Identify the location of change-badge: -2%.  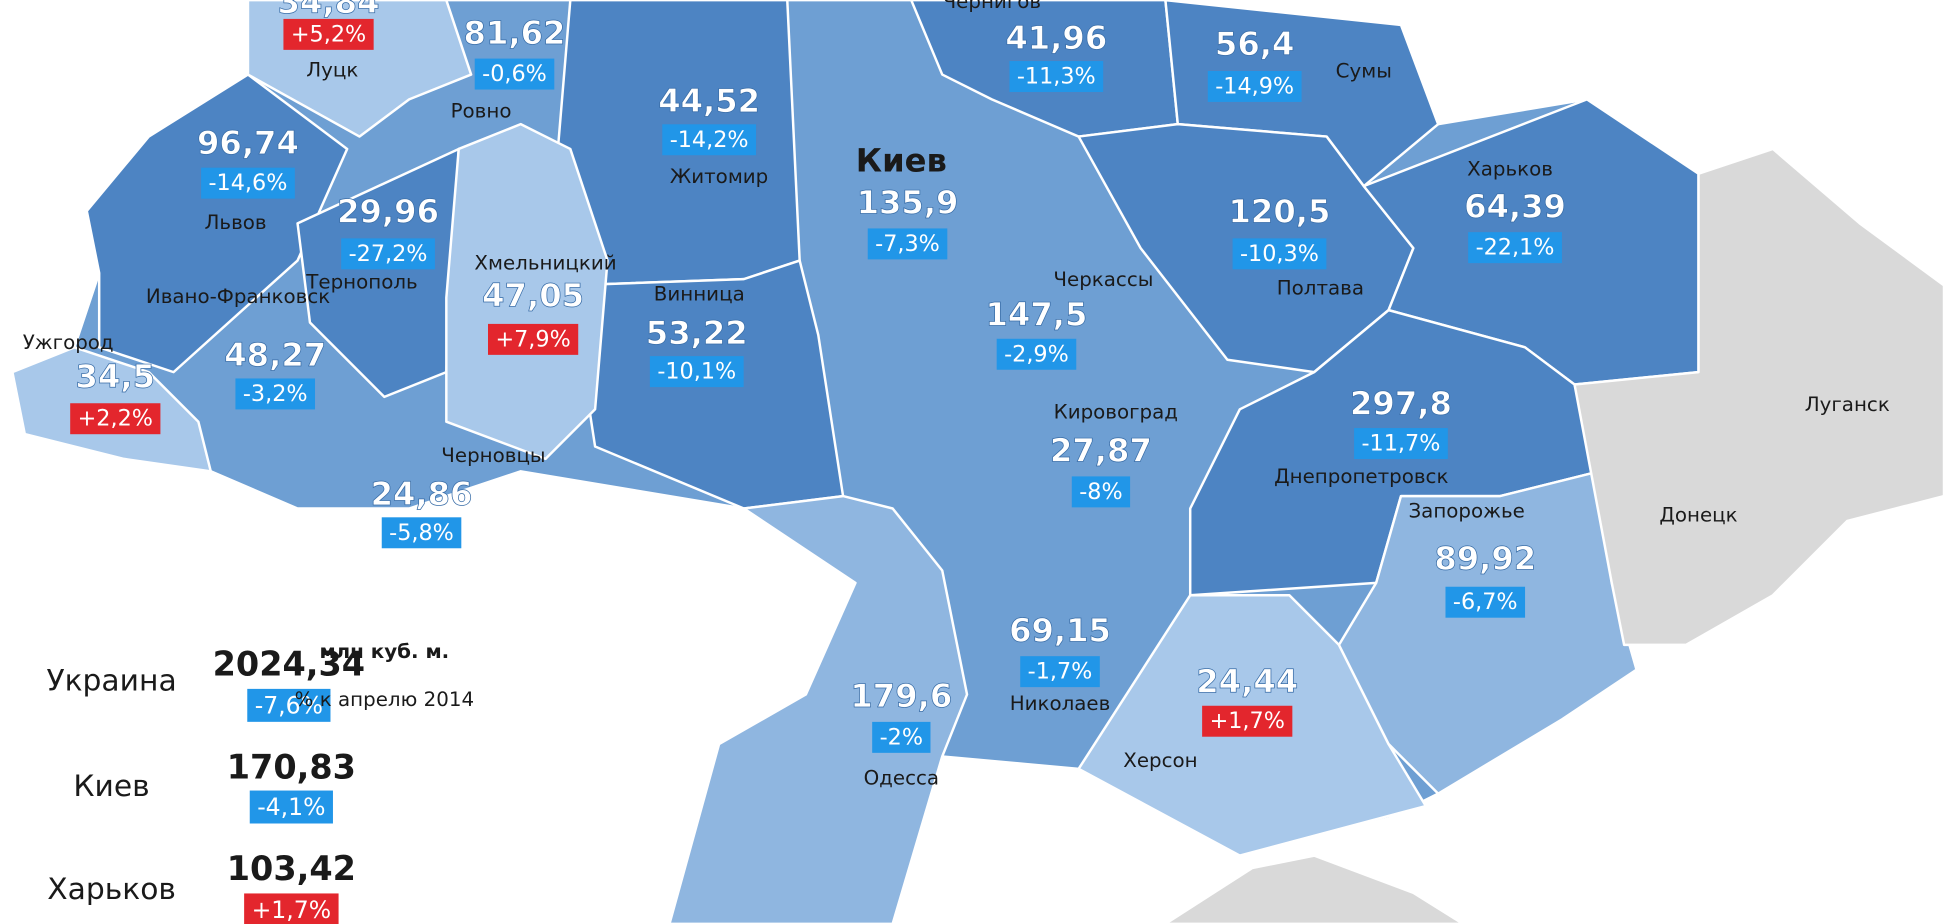
(901, 737).